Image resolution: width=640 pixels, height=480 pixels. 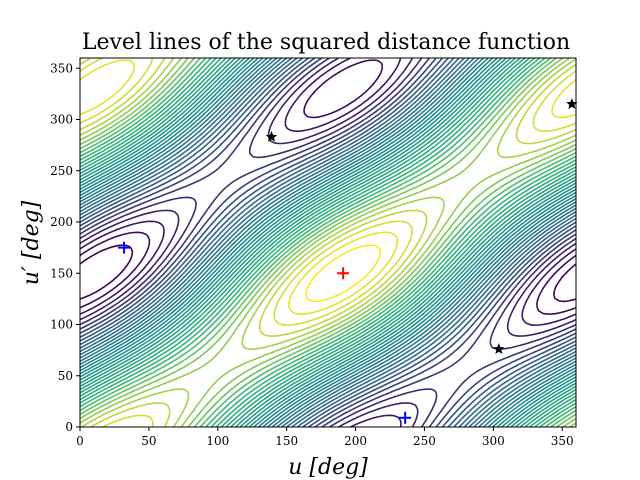 I want to click on y-tick-label: 150, so click(x=61, y=273).